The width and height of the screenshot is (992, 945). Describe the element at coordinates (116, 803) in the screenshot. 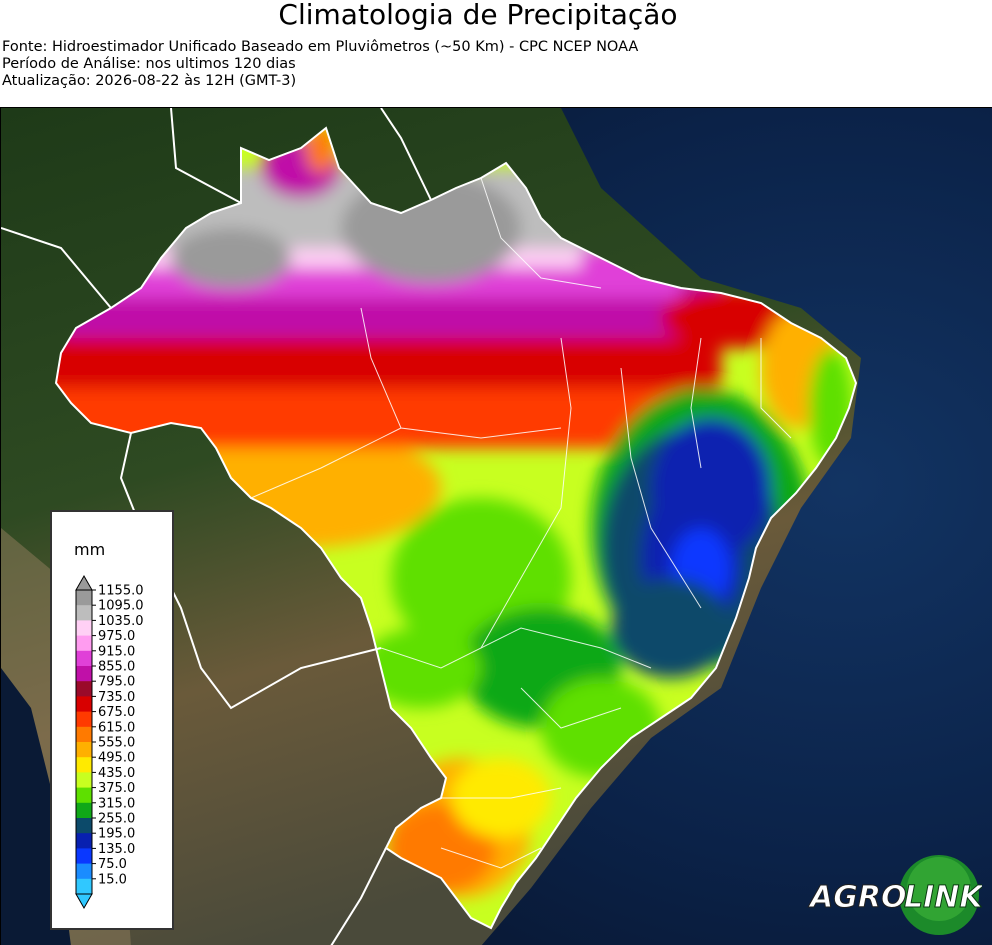

I see `colorbar-label: 315.0` at that location.